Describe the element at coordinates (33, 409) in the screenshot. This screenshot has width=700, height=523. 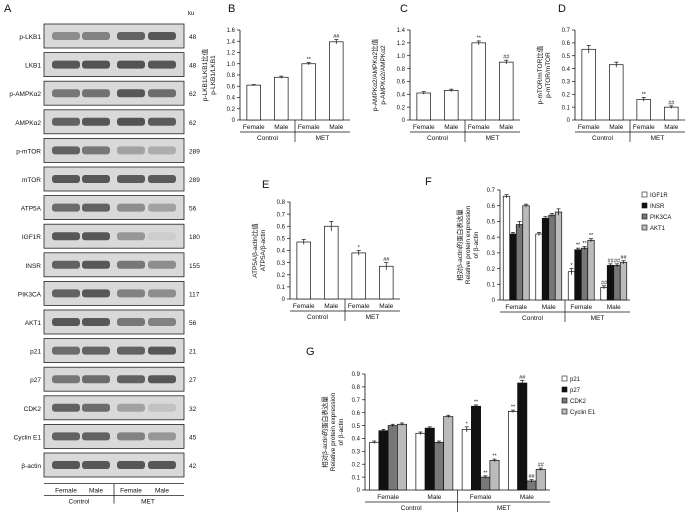
I see `protein-label: CDK2` at that location.